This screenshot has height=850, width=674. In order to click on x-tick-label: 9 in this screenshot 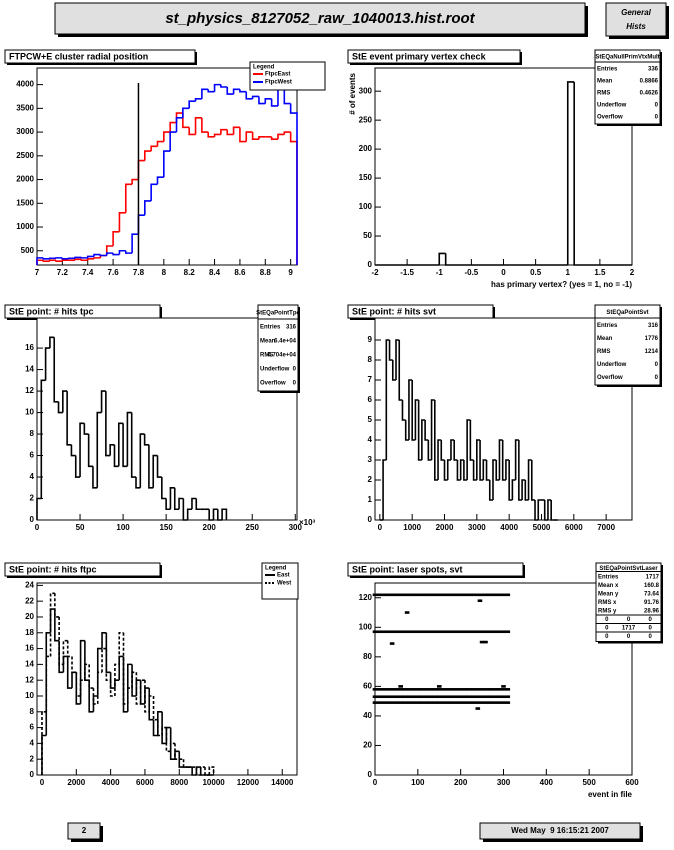, I will do `click(290, 272)`.